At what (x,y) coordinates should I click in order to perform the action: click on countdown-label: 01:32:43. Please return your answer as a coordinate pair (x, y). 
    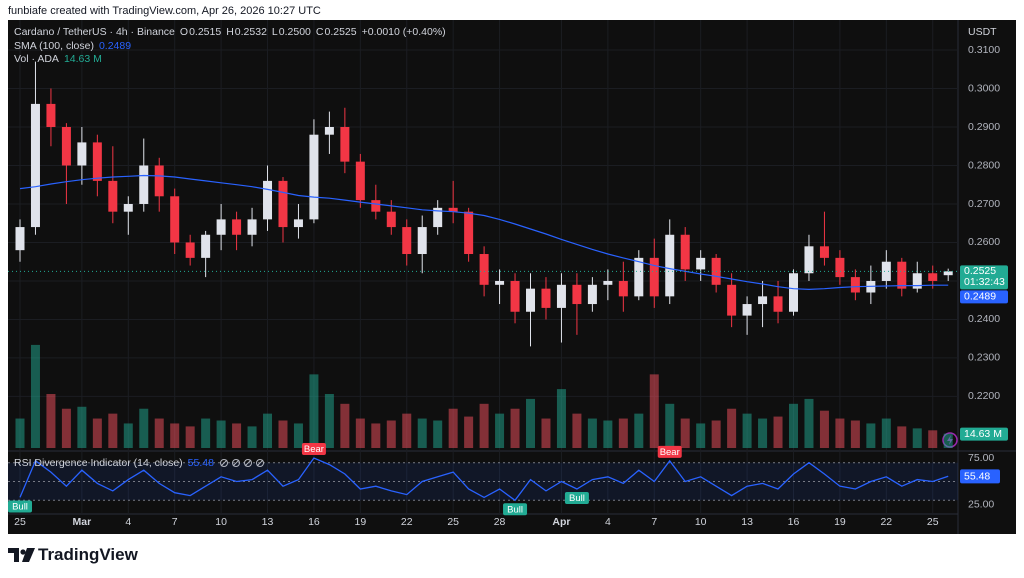
    Looking at the image, I should click on (984, 282).